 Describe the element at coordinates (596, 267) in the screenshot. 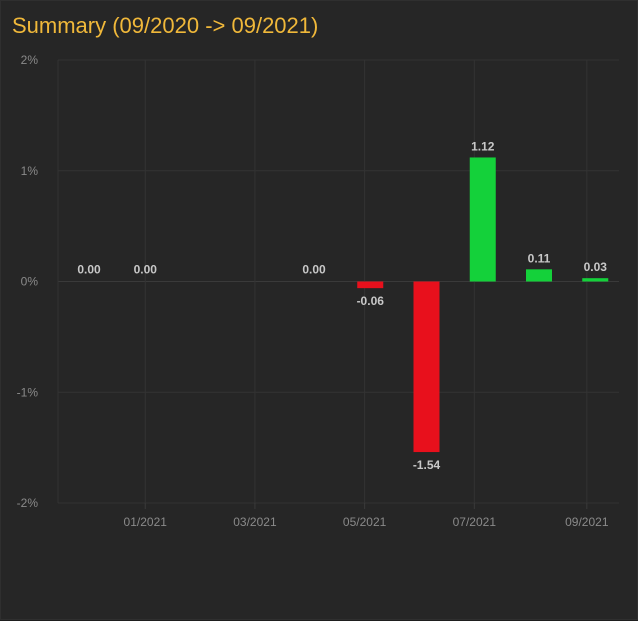

I see `data-label: 0.03` at that location.